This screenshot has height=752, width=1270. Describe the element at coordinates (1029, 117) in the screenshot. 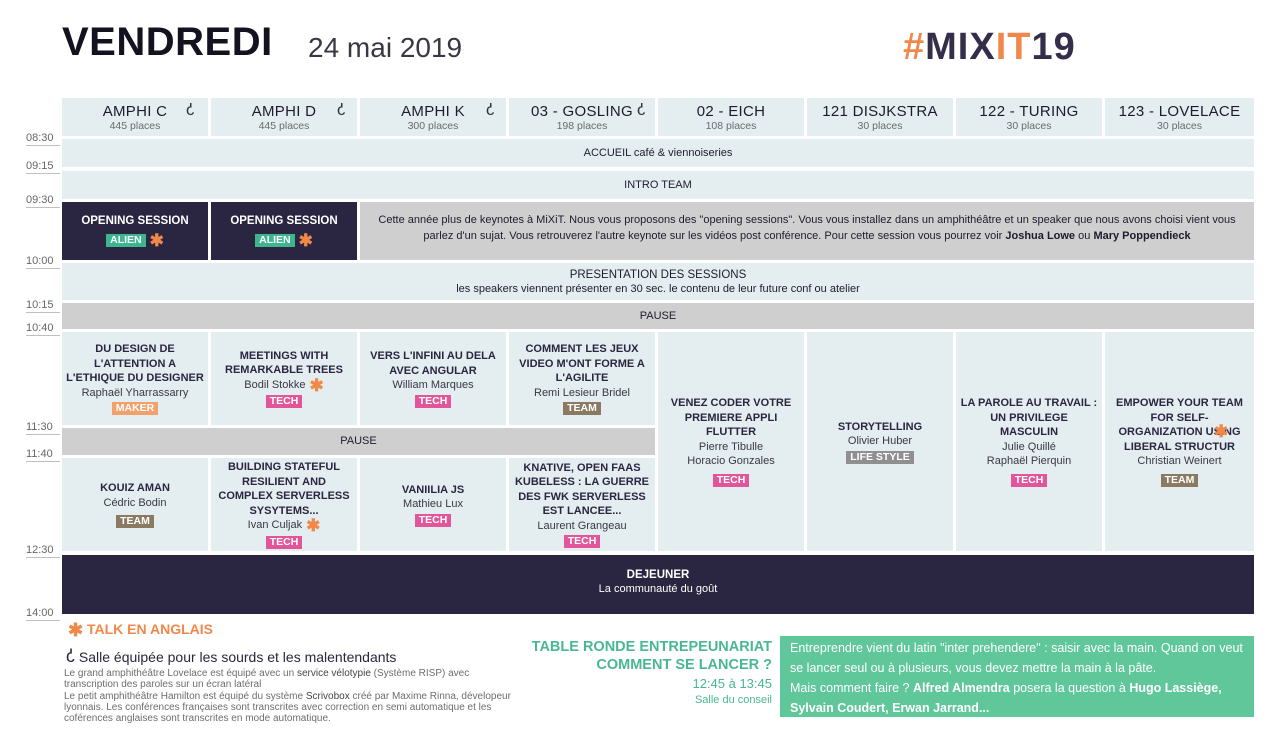

I see `room-header: 122 - TURING 30 places` at that location.